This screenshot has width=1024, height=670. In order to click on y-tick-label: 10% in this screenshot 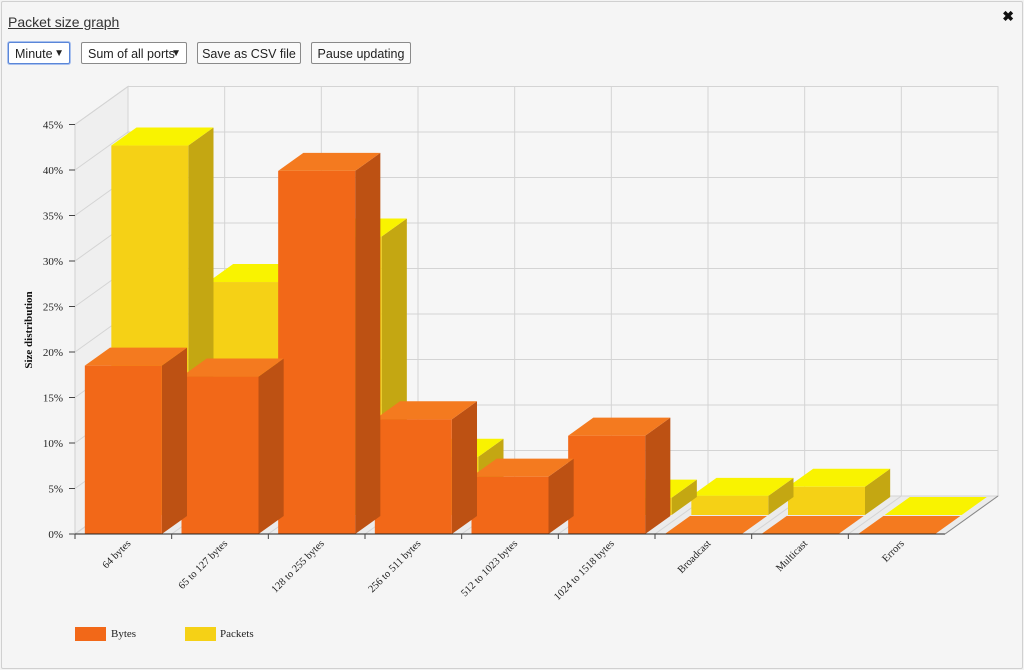, I will do `click(53, 444)`.